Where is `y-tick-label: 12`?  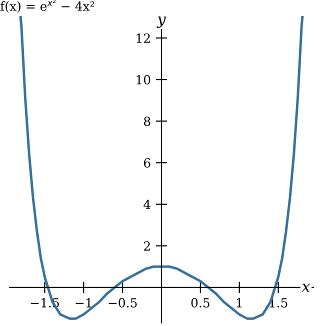 y-tick-label: 12 is located at coordinates (143, 38).